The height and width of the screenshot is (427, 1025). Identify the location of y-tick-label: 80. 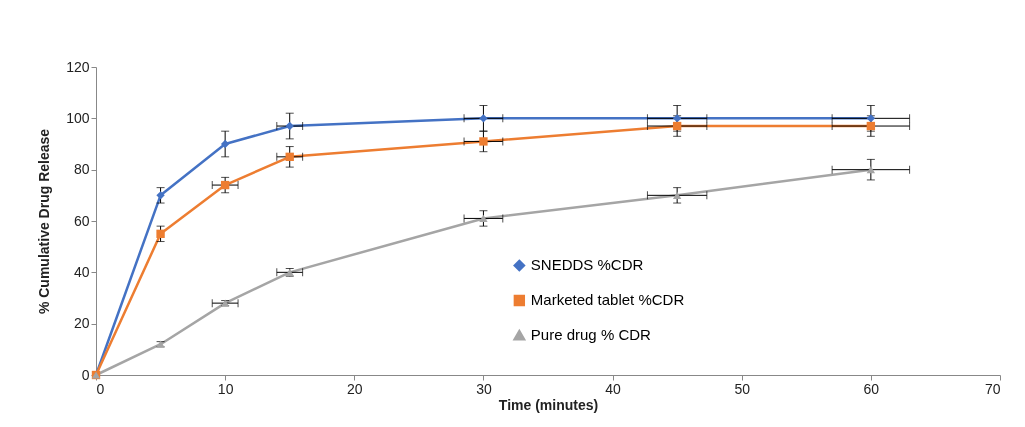
(81, 169).